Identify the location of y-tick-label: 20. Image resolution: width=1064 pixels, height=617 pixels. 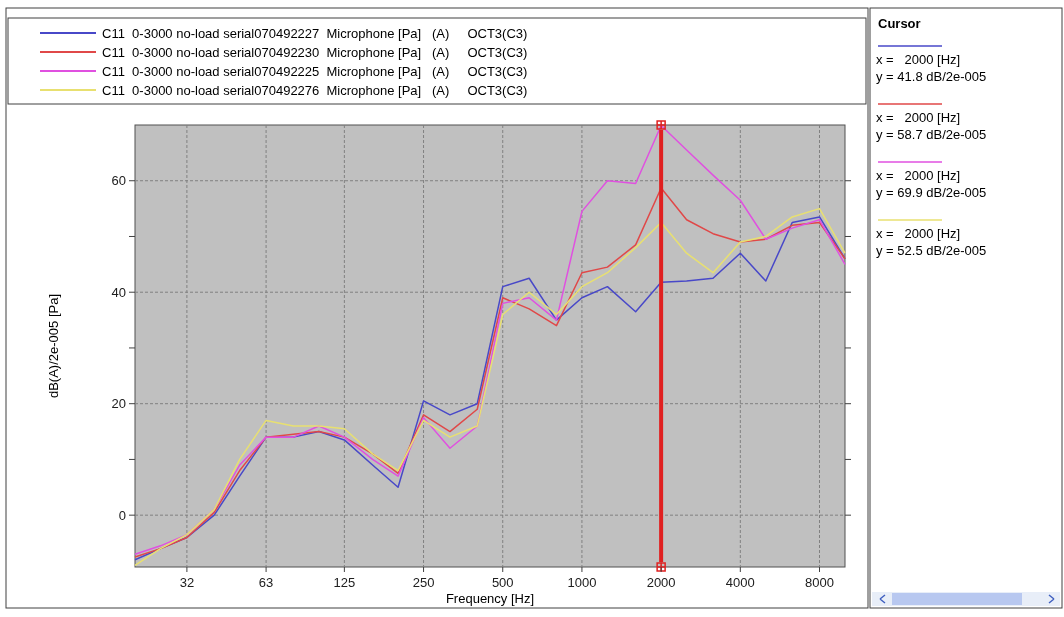
(118, 404).